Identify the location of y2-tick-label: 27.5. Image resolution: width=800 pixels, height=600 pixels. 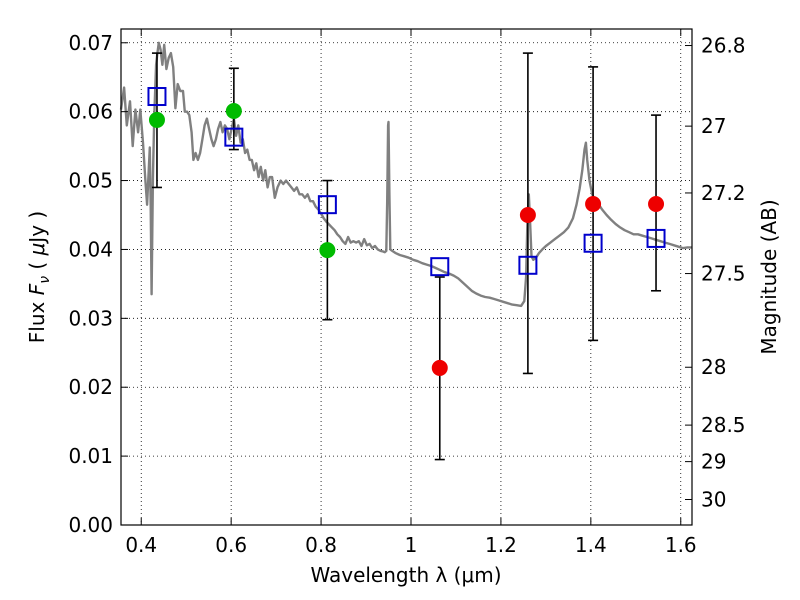
(723, 274).